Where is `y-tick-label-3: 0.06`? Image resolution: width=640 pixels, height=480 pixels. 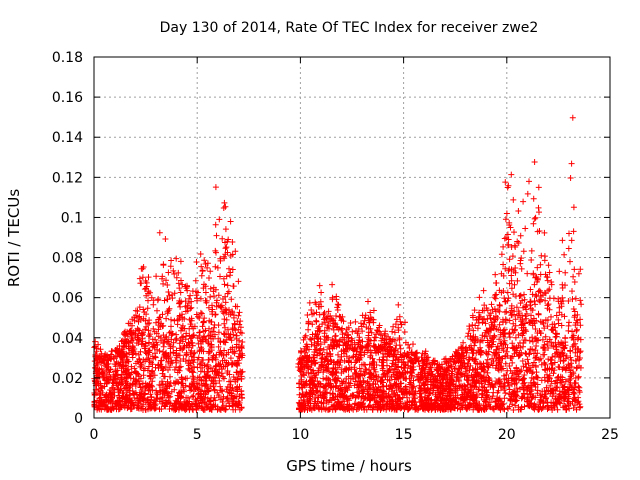 y-tick-label-3: 0.06 is located at coordinates (67, 299).